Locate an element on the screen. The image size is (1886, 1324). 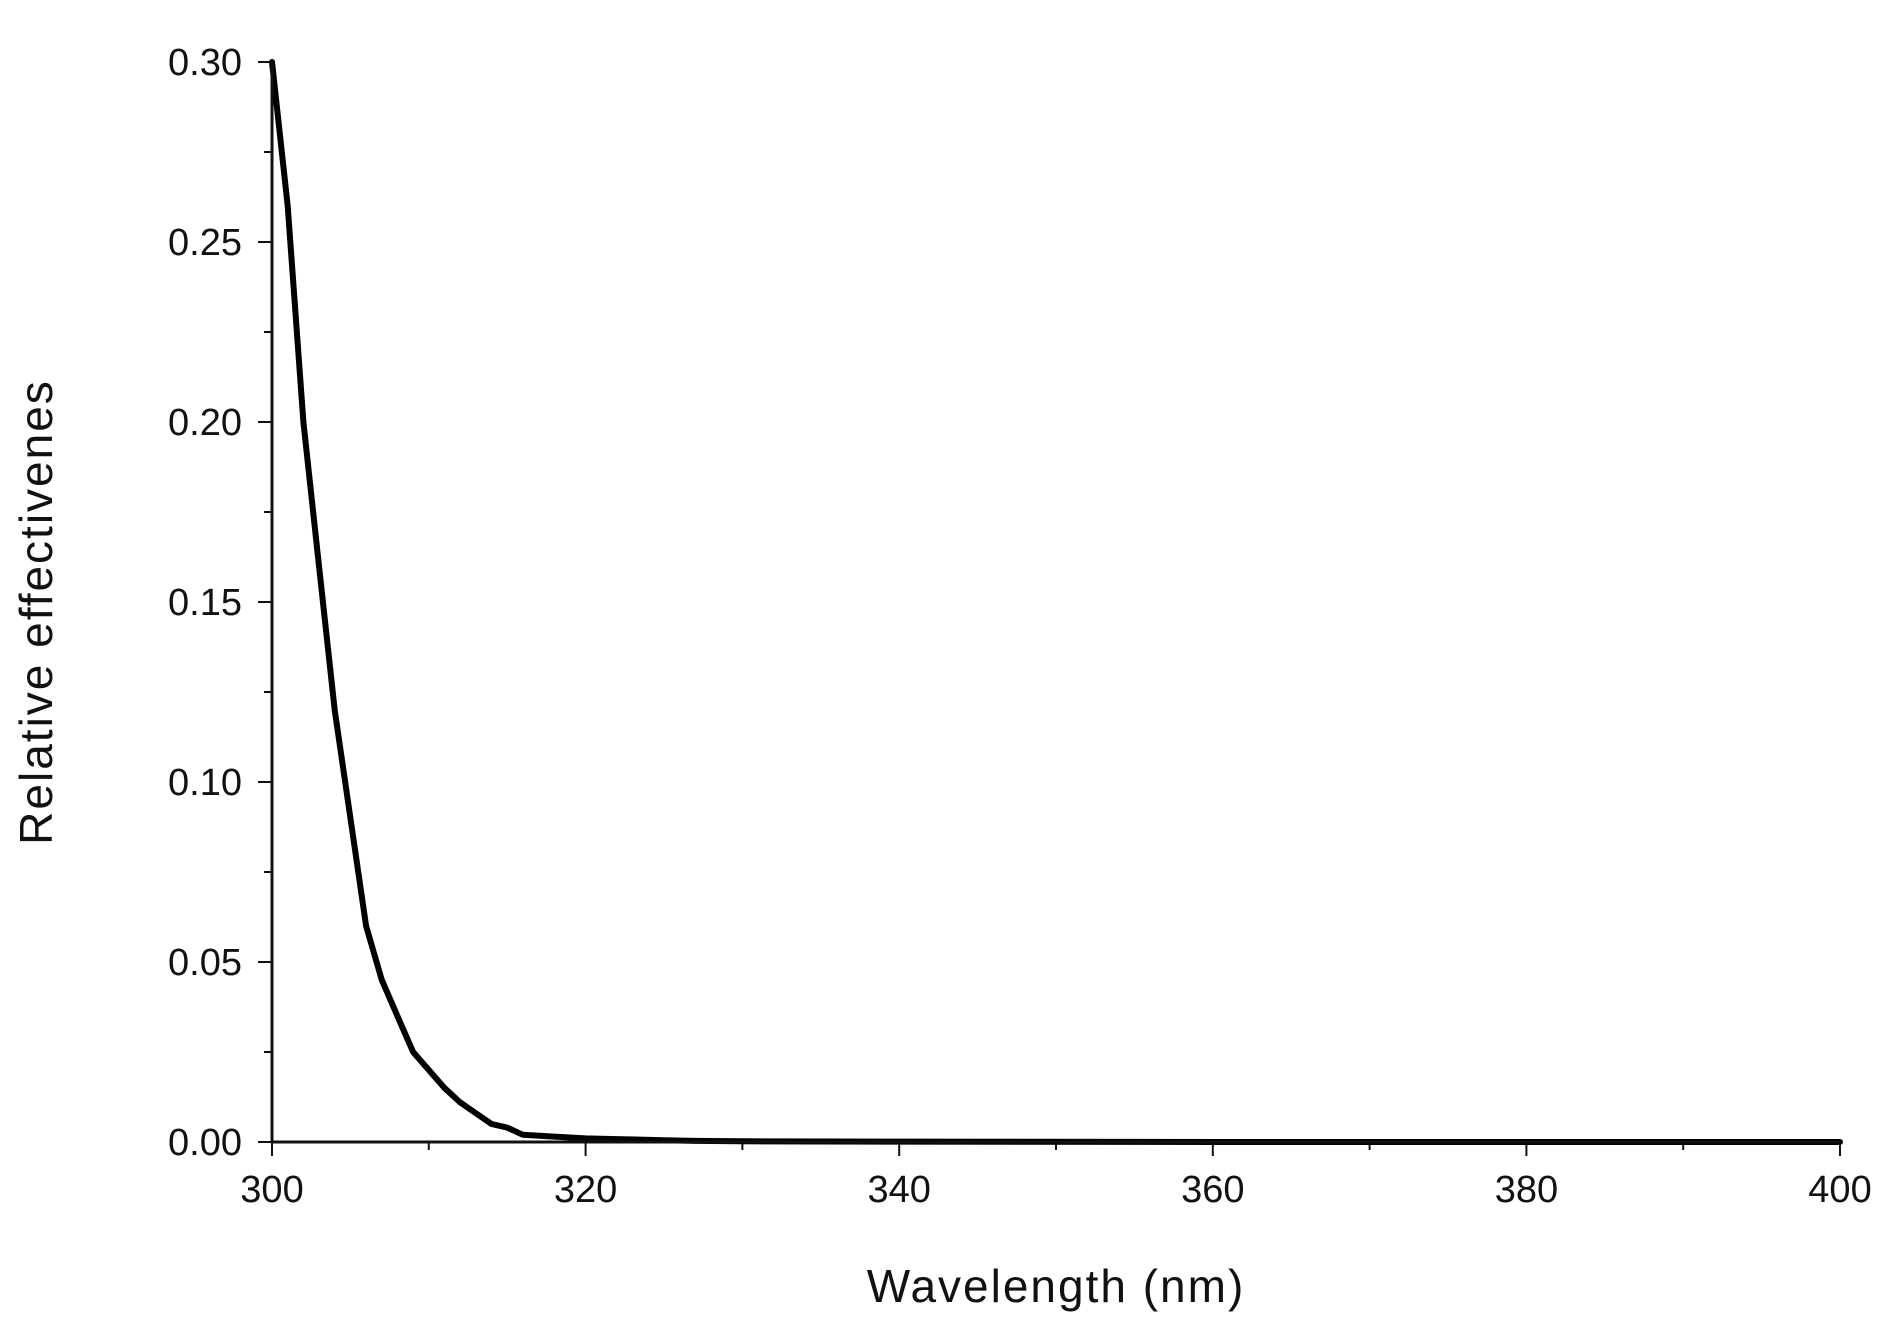
x-tick-label: 380 is located at coordinates (1526, 1190).